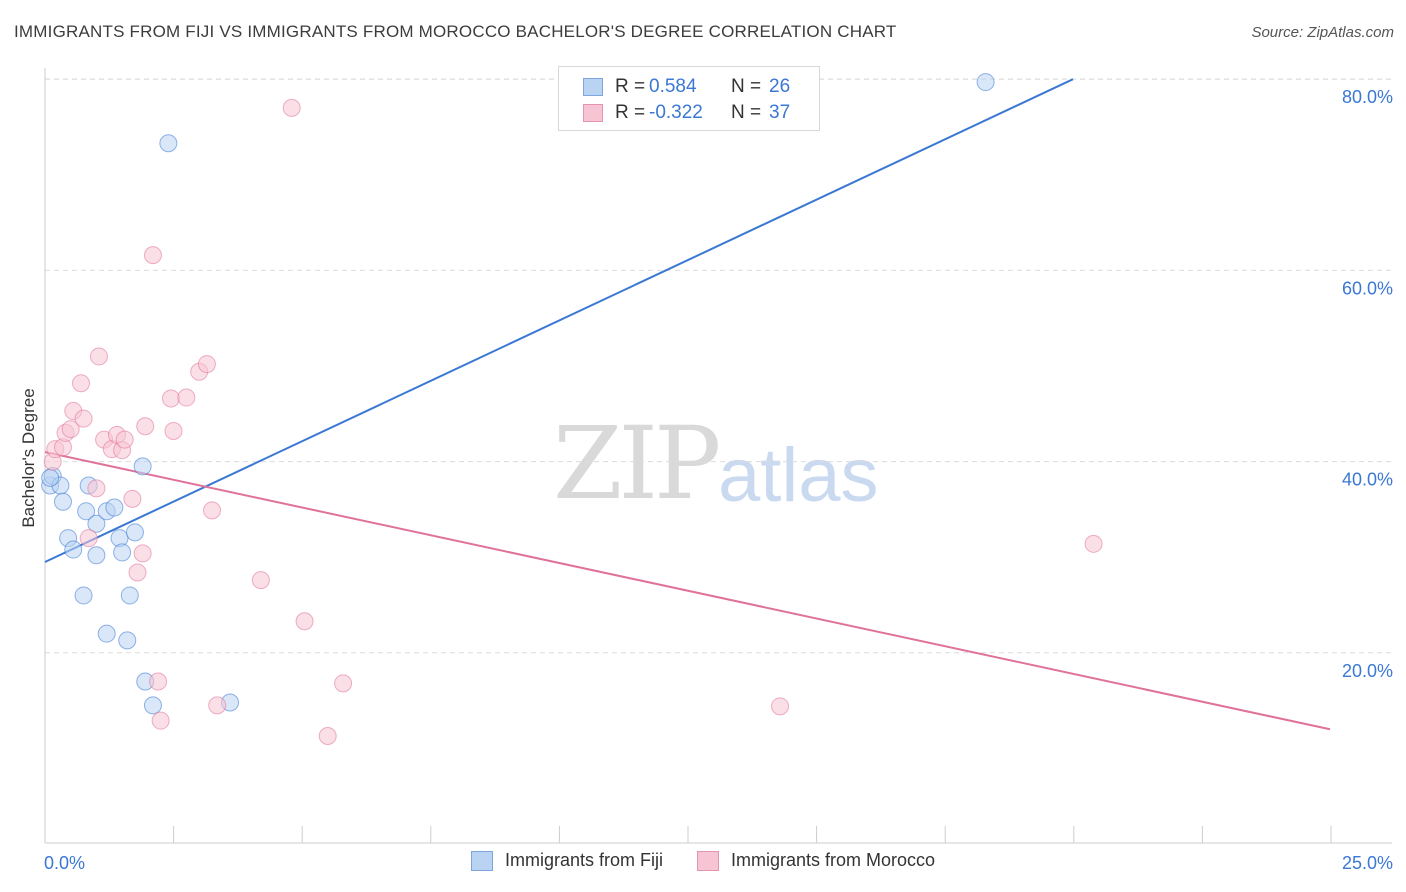 This screenshot has width=1406, height=892. Describe the element at coordinates (833, 860) in the screenshot. I see `legend-label-morocco: Immigrants from Morocco` at that location.